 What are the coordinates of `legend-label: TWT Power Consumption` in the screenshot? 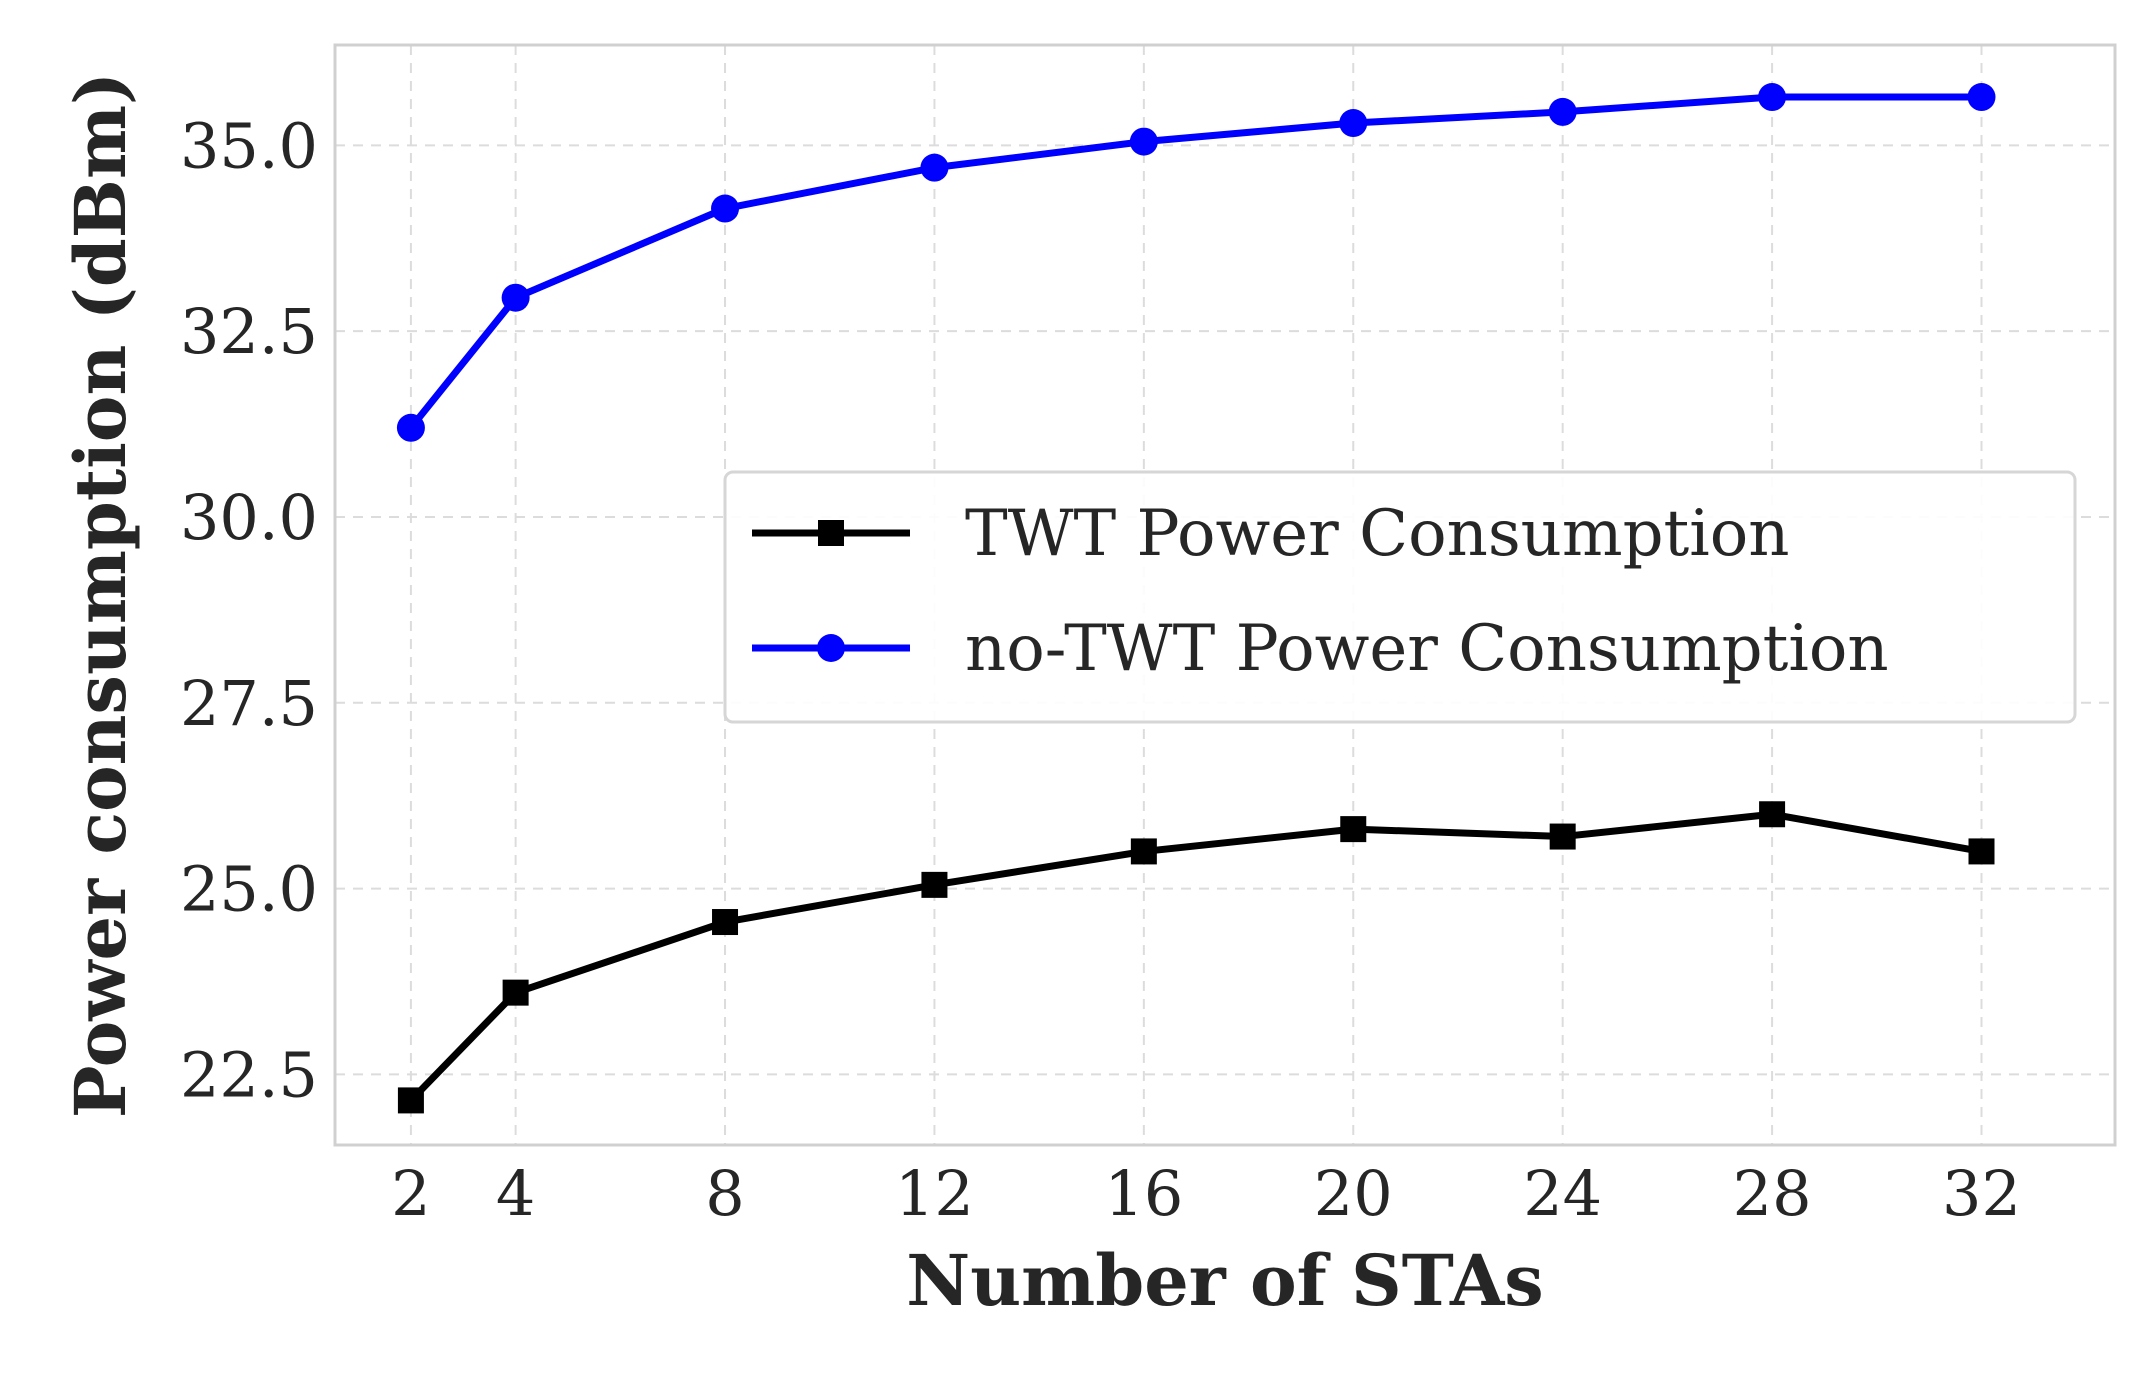 It's located at (1377, 534).